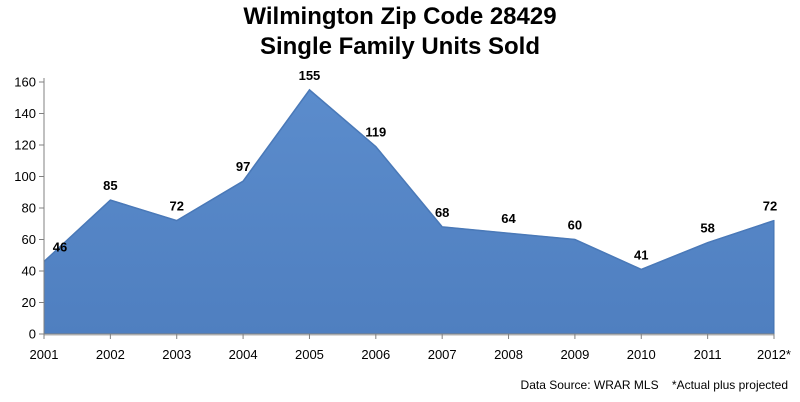  I want to click on y-tick-label: 40, so click(29, 271).